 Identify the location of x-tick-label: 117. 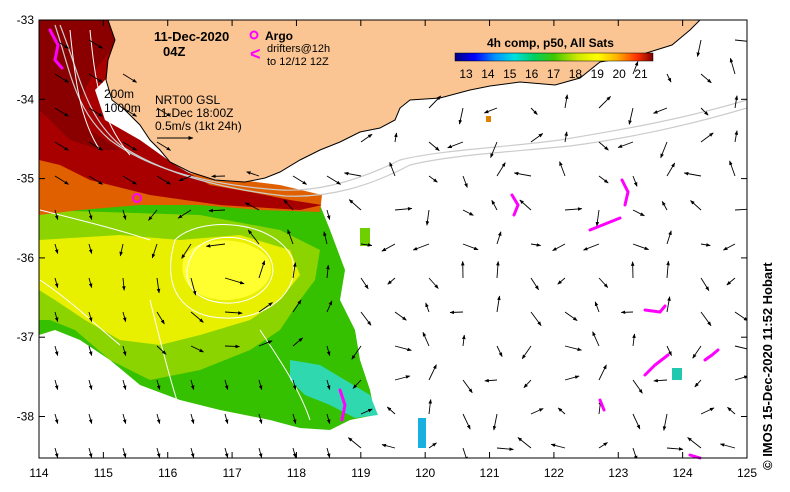
(232, 473).